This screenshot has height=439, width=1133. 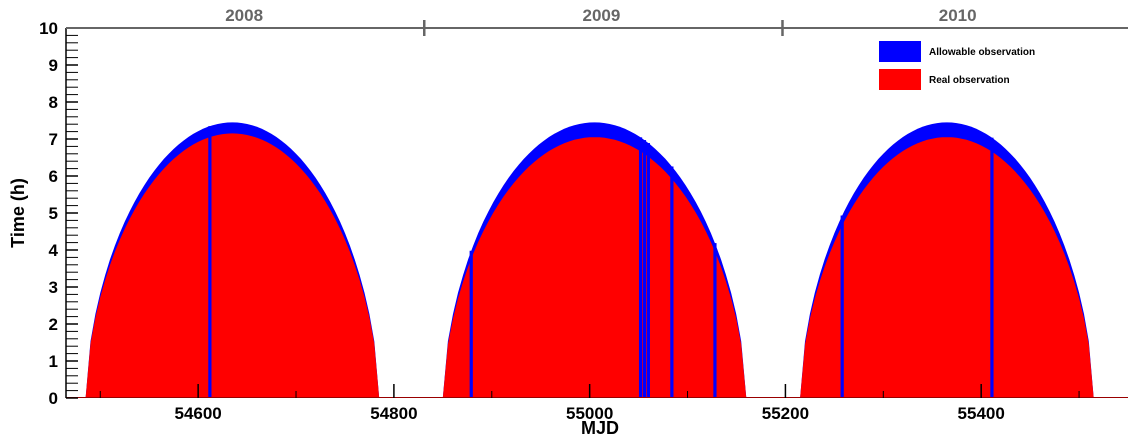 I want to click on y-tick-label: 9, so click(x=53, y=65).